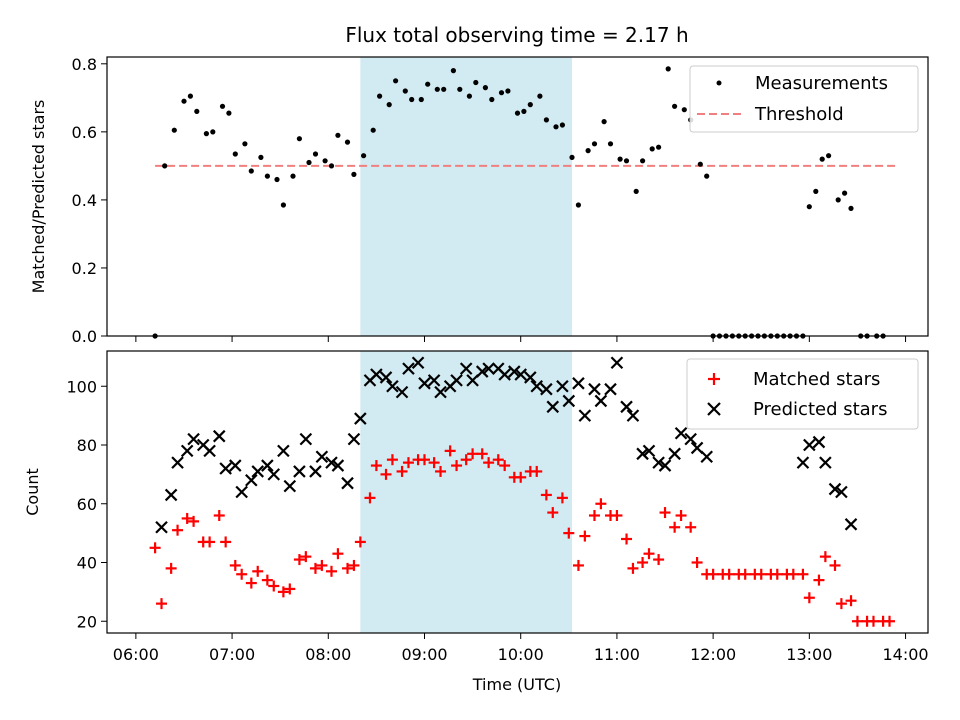 This screenshot has width=960, height=720. What do you see at coordinates (81, 386) in the screenshot?
I see `bottom-y-tick-label: 100` at bounding box center [81, 386].